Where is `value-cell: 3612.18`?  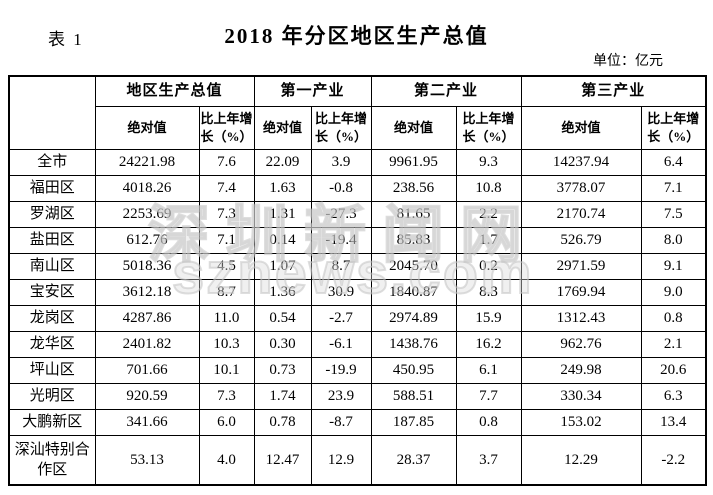 value-cell: 3612.18 is located at coordinates (147, 292).